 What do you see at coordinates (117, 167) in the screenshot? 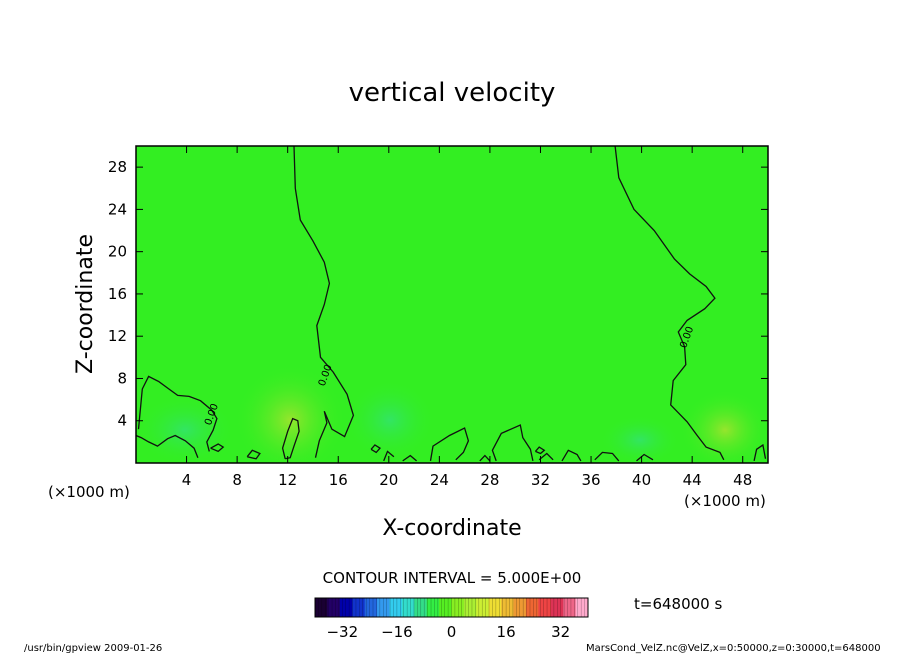
I see `y-tick-label: 28` at bounding box center [117, 167].